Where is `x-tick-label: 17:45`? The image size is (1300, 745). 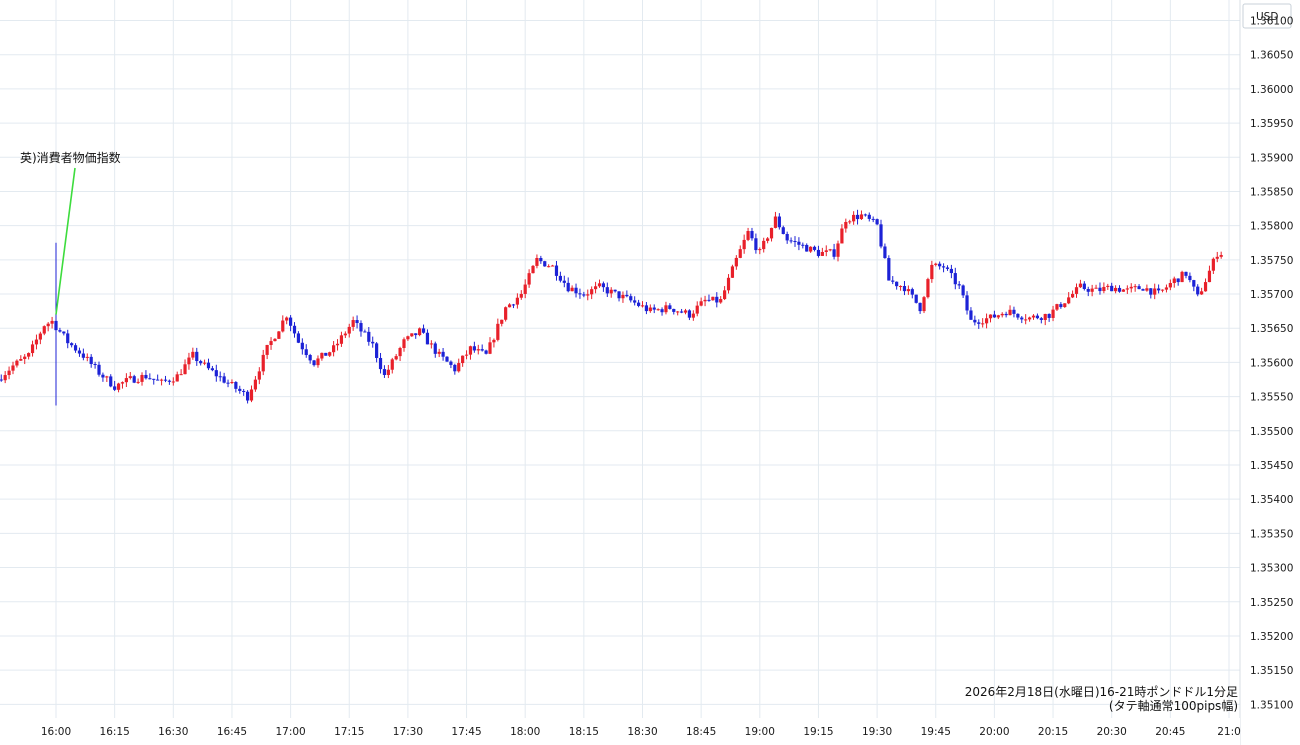
x-tick-label: 17:45 is located at coordinates (466, 732).